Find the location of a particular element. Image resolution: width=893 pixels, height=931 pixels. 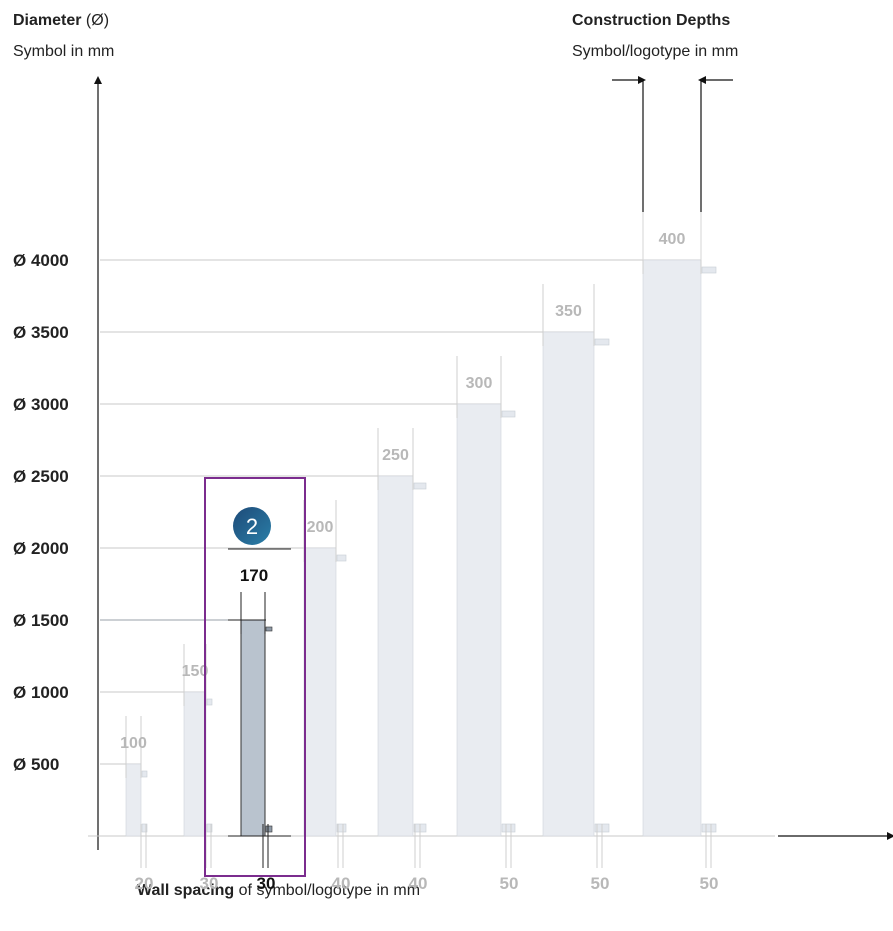

badge-number: 2 is located at coordinates (252, 526).